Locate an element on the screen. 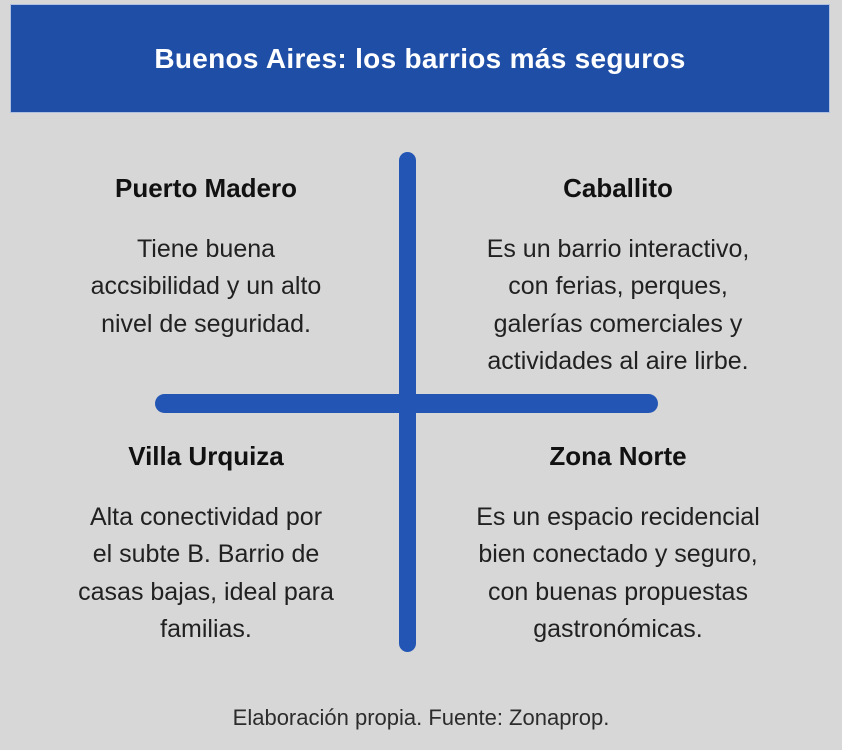  quadrant-title: Puerto Madero is located at coordinates (206, 188).